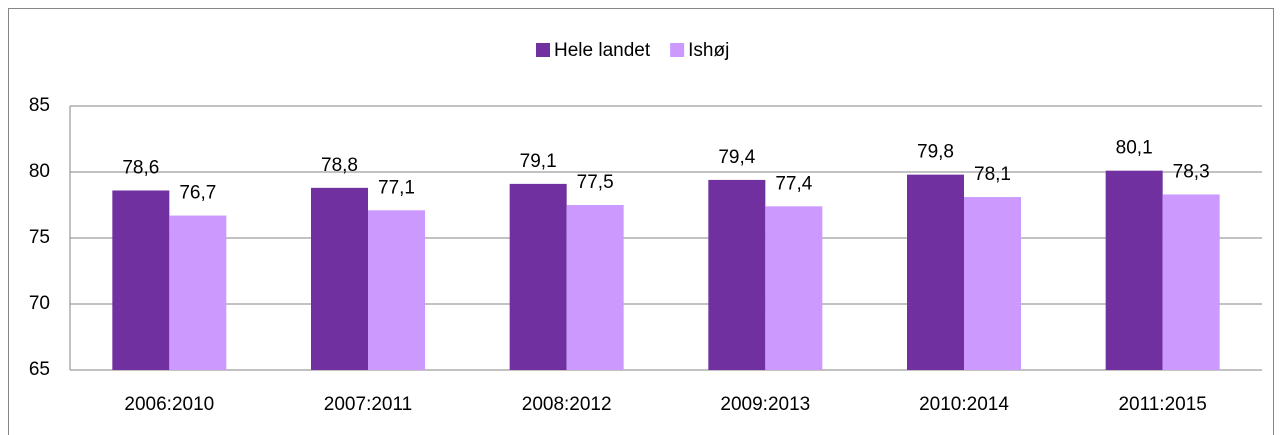 Image resolution: width=1282 pixels, height=435 pixels. I want to click on value-label: 78,1, so click(992, 174).